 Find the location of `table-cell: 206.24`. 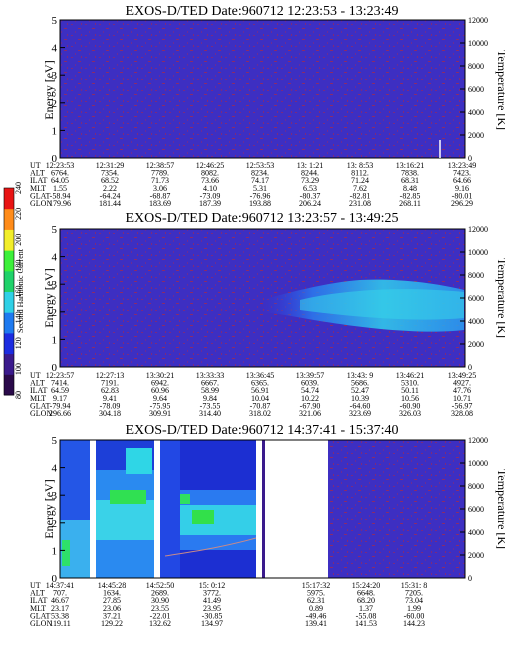

table-cell: 206.24 is located at coordinates (310, 203).